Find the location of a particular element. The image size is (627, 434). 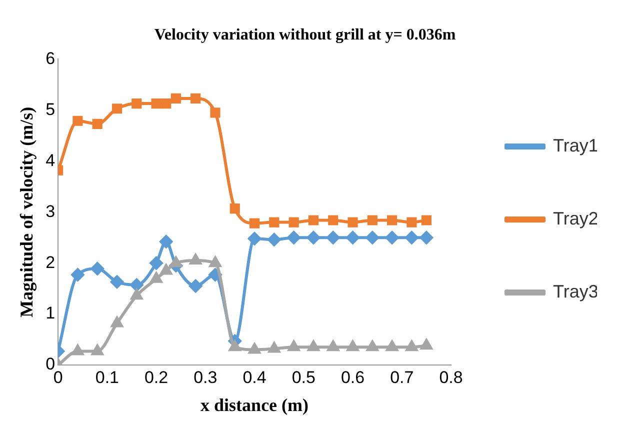

y-tick-label: 0 is located at coordinates (51, 364).